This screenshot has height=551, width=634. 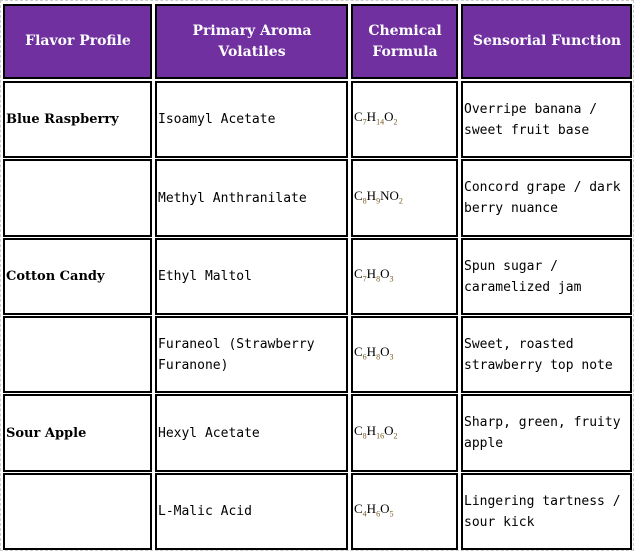 What do you see at coordinates (55, 276) in the screenshot?
I see `flavor-cell-text: Cotton Candy` at bounding box center [55, 276].